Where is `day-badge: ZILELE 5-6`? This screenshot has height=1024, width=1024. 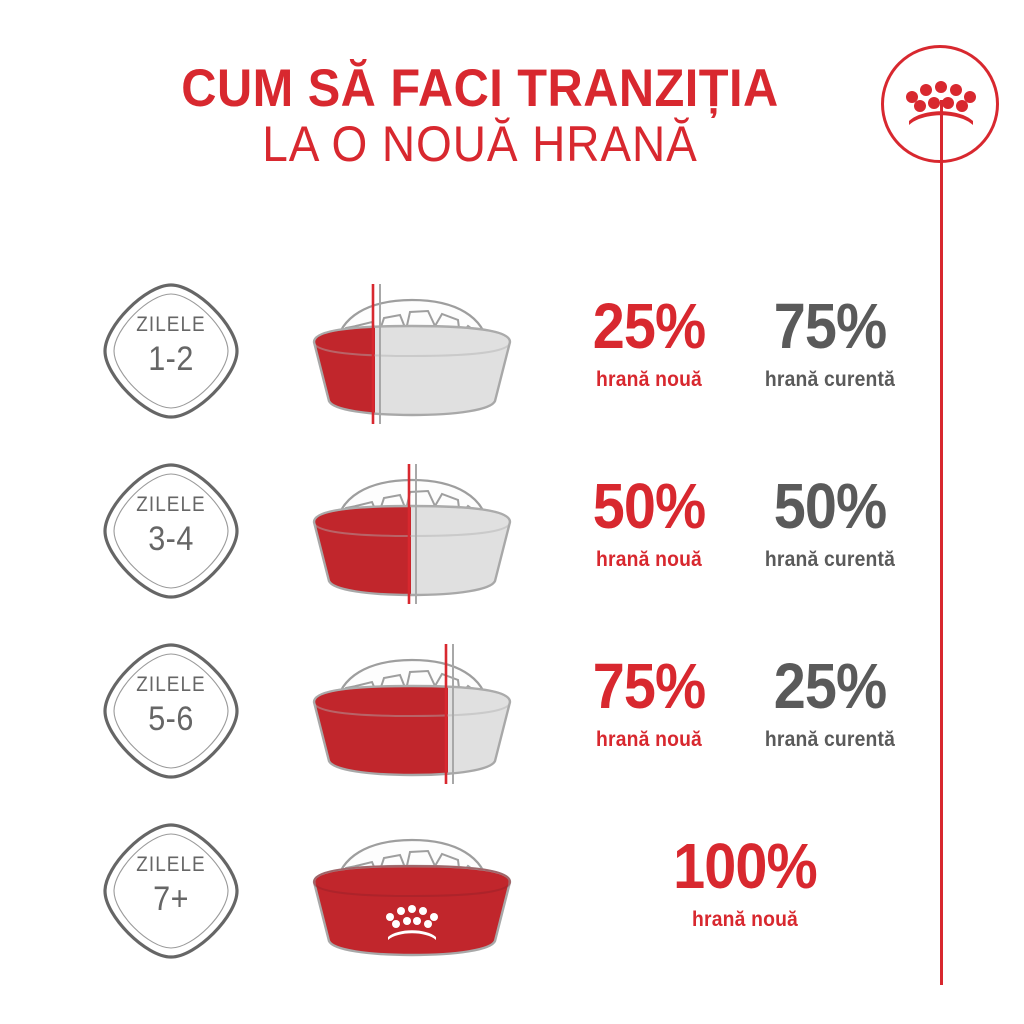 day-badge: ZILELE 5-6 is located at coordinates (171, 711).